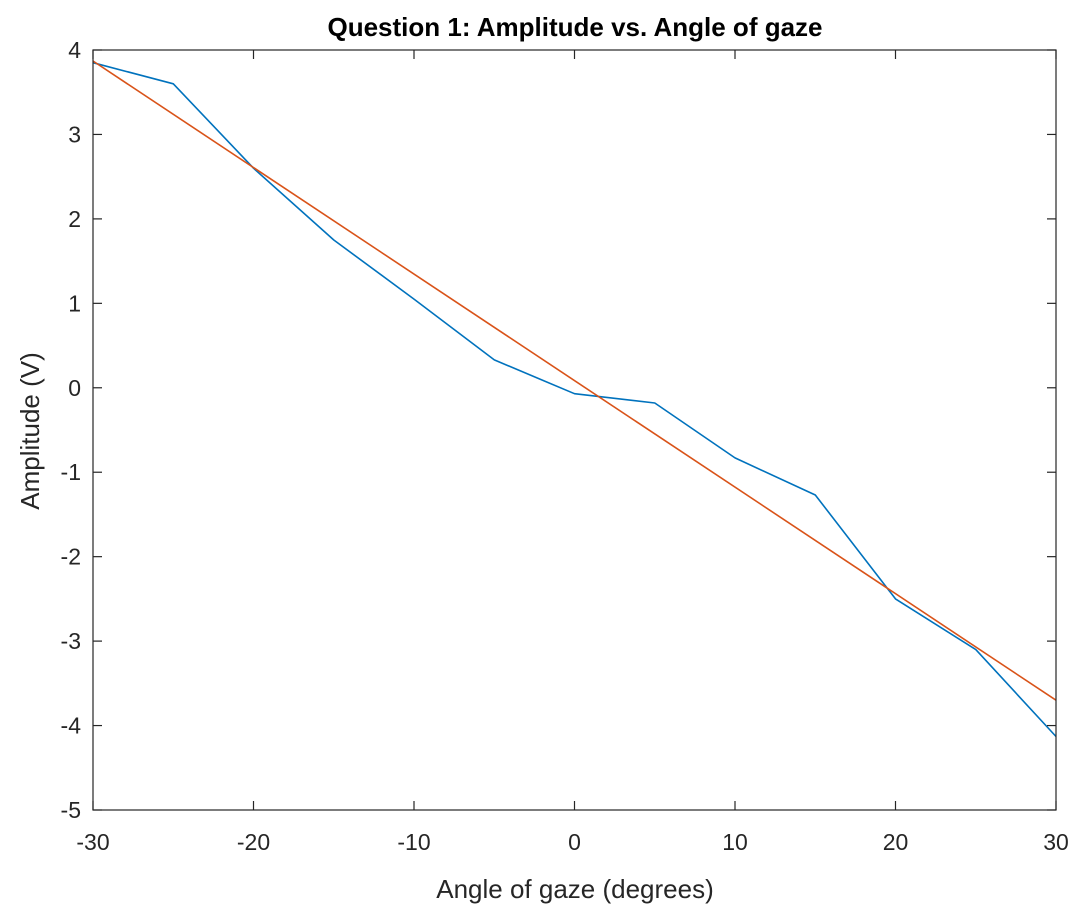 The image size is (1079, 911). What do you see at coordinates (74, 50) in the screenshot?
I see `y-tick-label: 4` at bounding box center [74, 50].